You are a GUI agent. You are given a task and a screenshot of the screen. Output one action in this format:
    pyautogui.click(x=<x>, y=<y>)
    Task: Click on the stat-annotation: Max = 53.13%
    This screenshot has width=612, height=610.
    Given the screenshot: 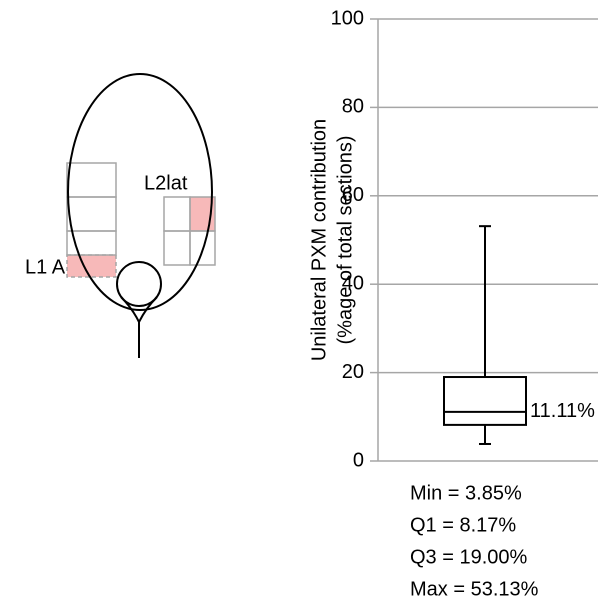 What is the action you would take?
    pyautogui.click(x=474, y=589)
    